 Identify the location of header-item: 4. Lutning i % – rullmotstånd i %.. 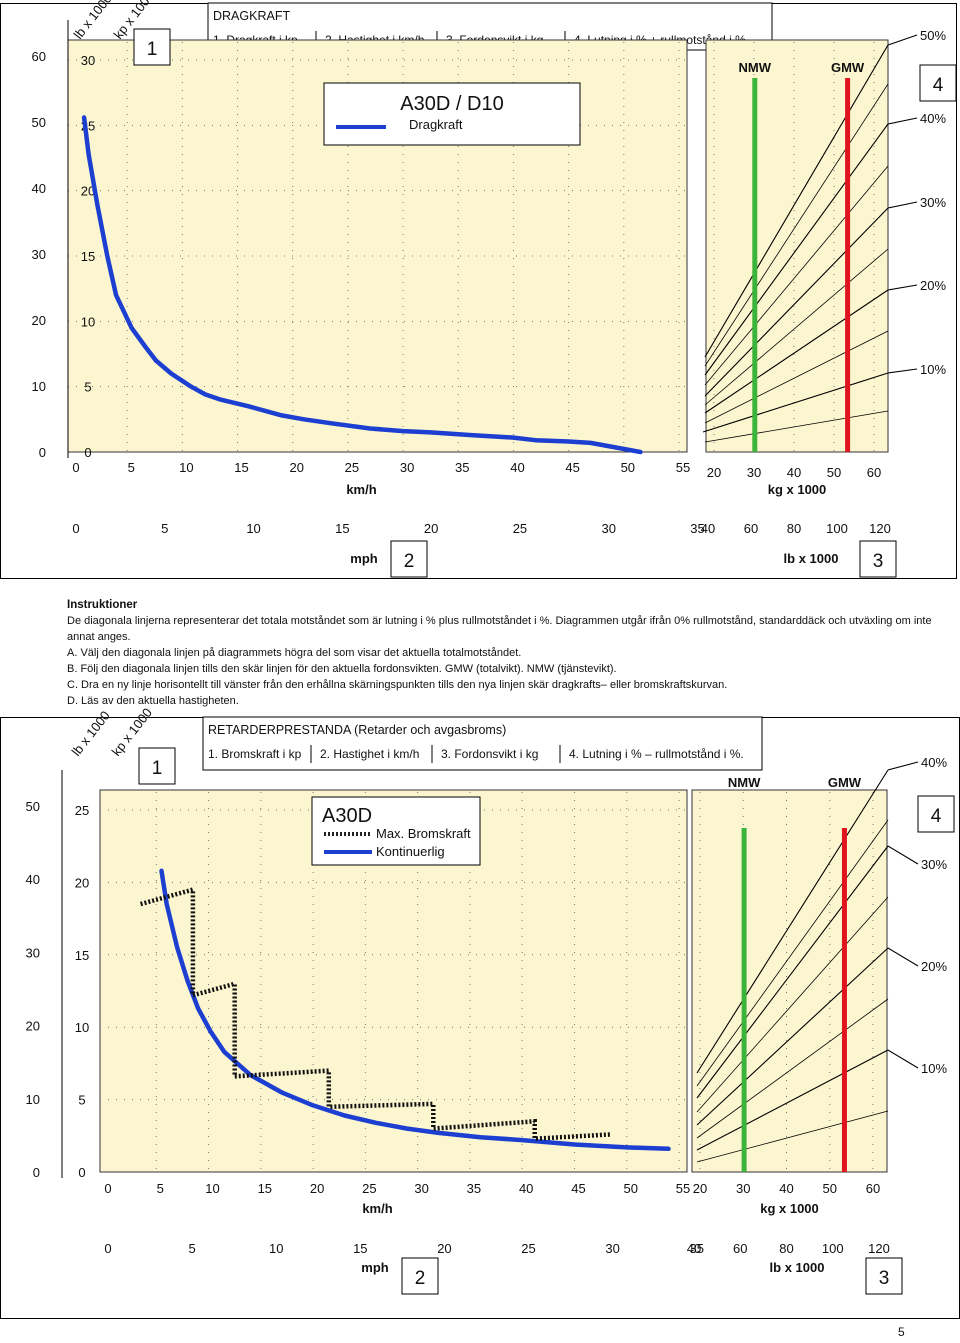
(656, 754).